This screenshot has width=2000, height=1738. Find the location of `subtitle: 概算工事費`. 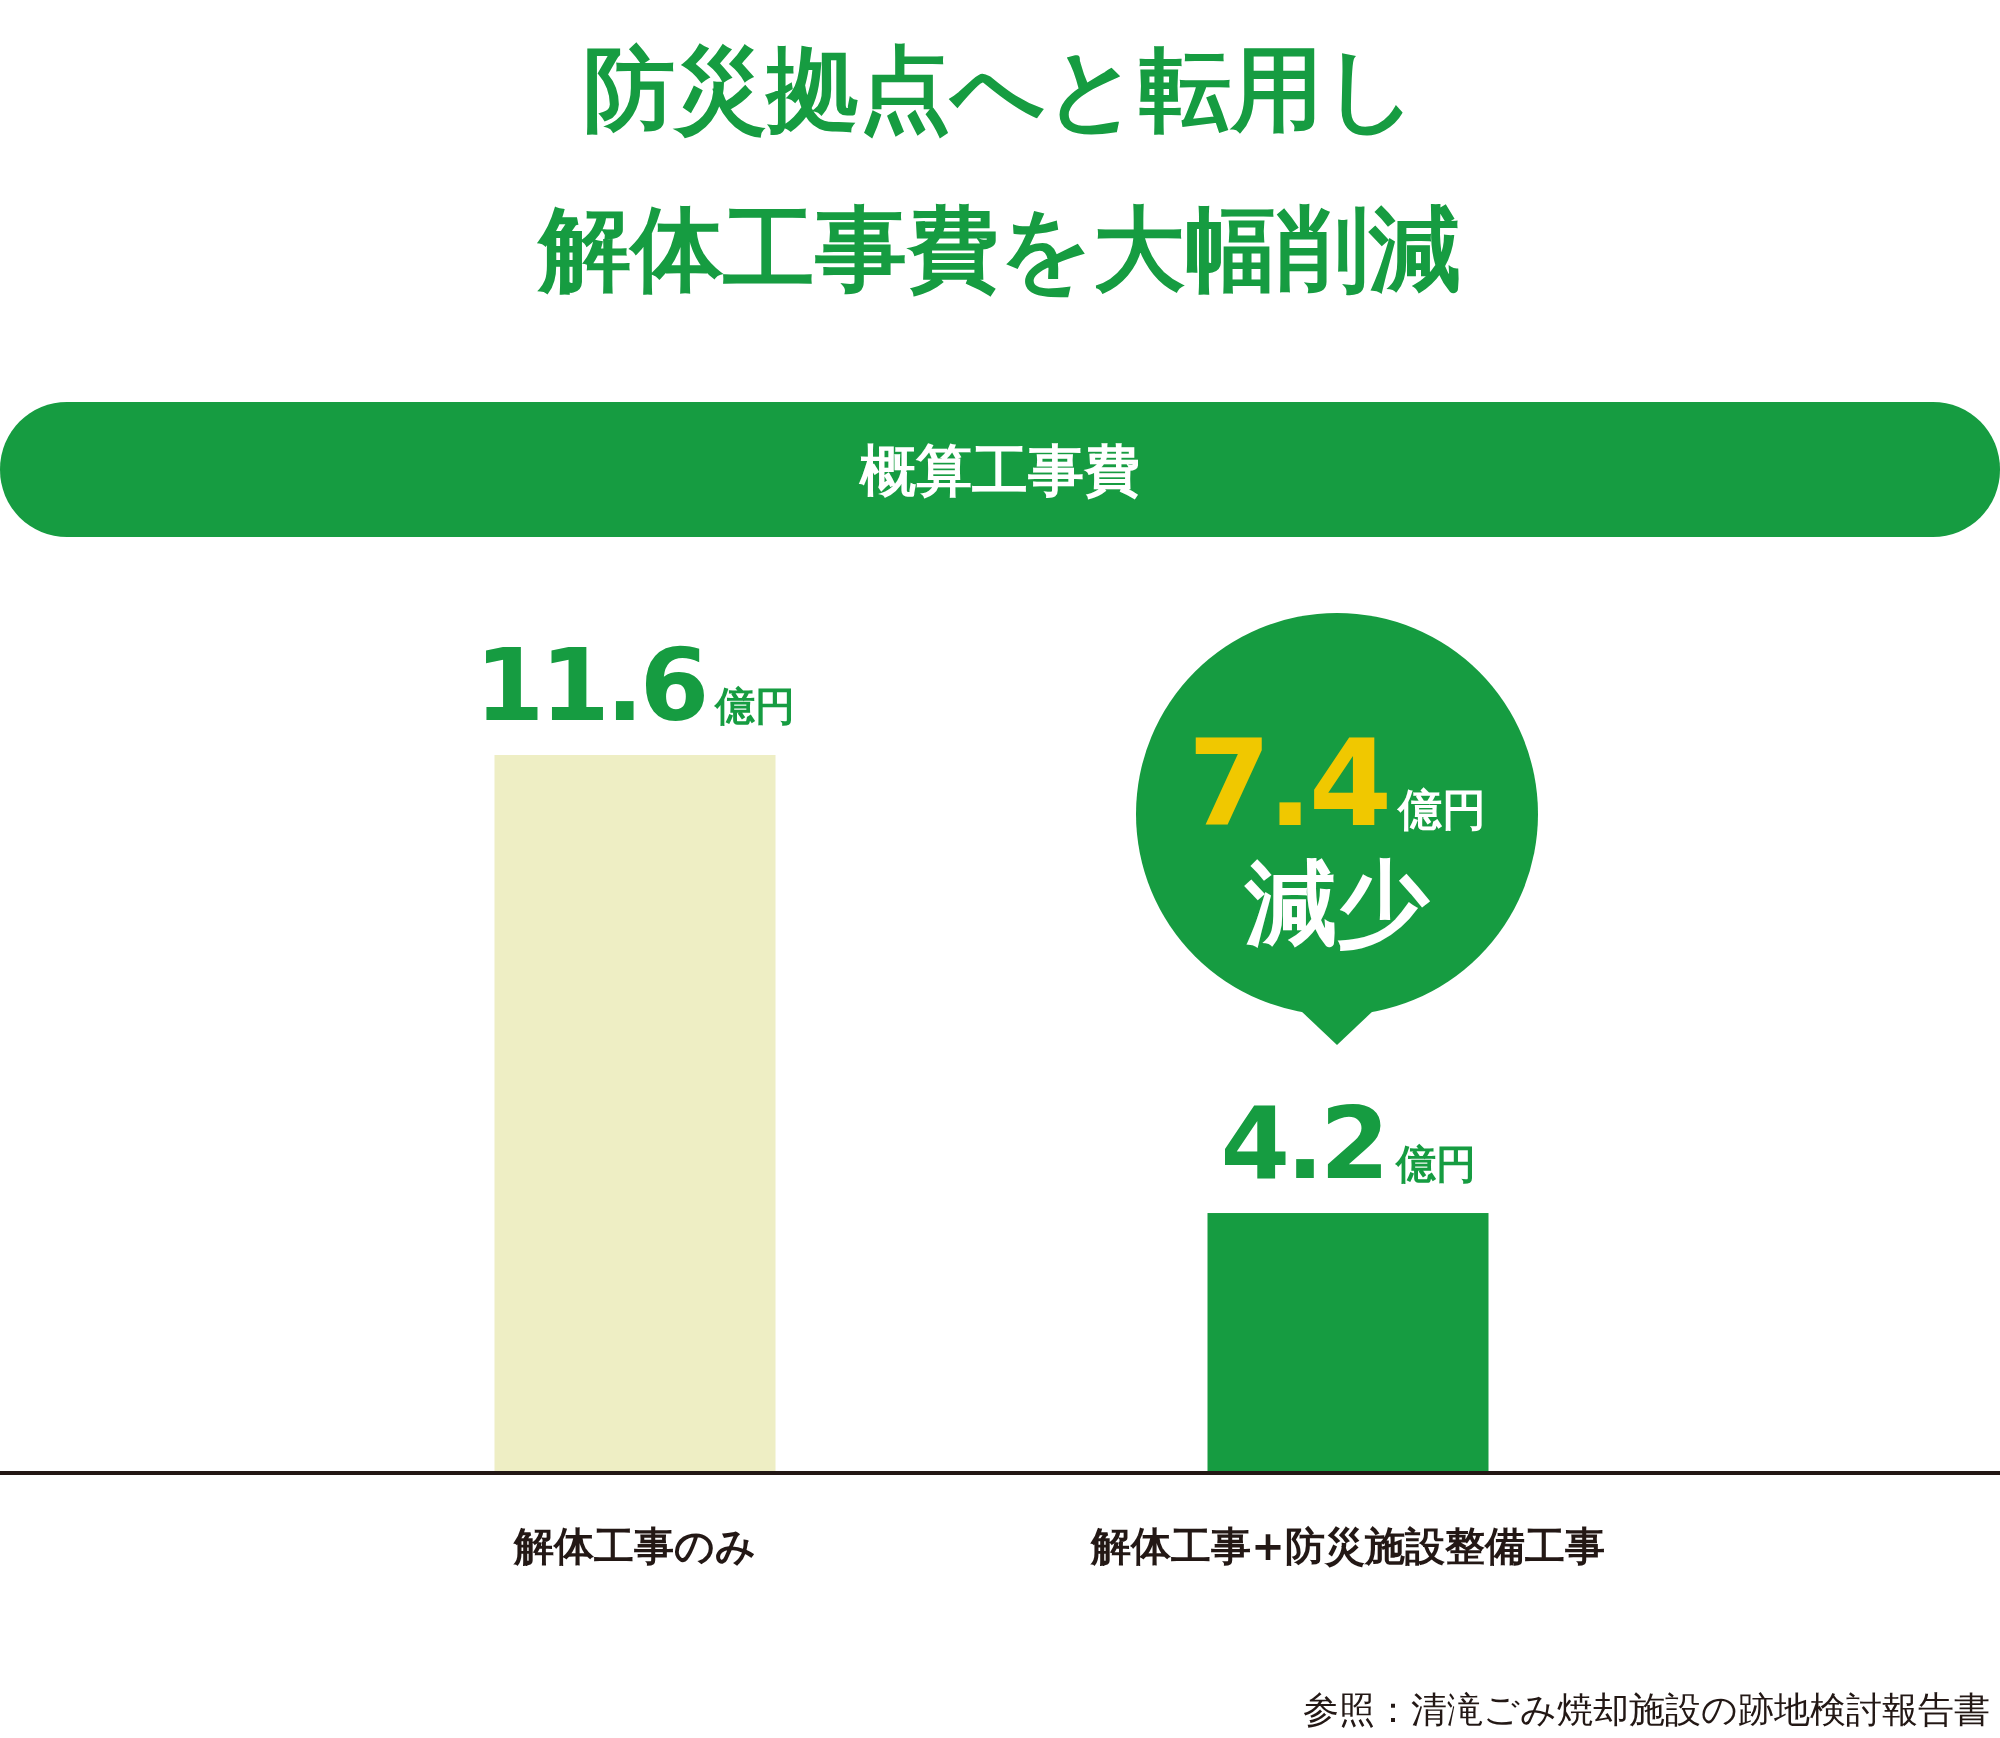

subtitle: 概算工事費 is located at coordinates (1000, 470).